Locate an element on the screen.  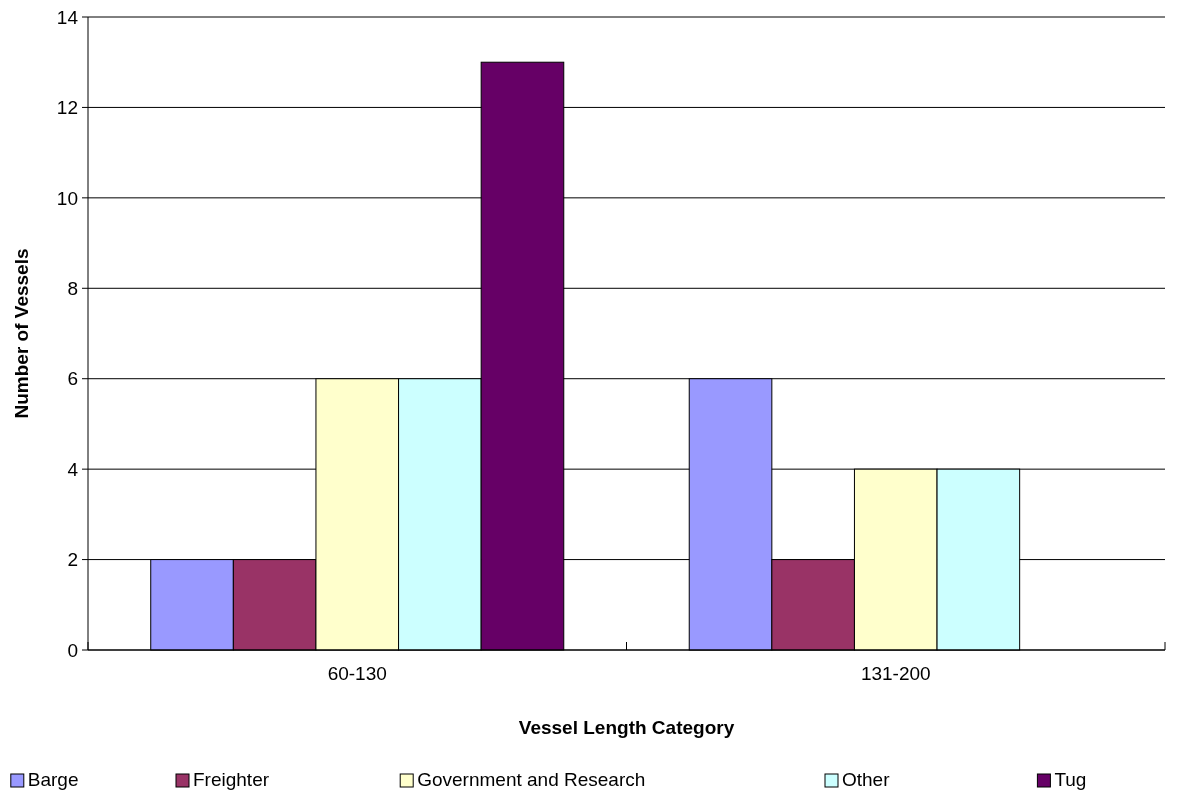
legend-label: Government and Research is located at coordinates (531, 779).